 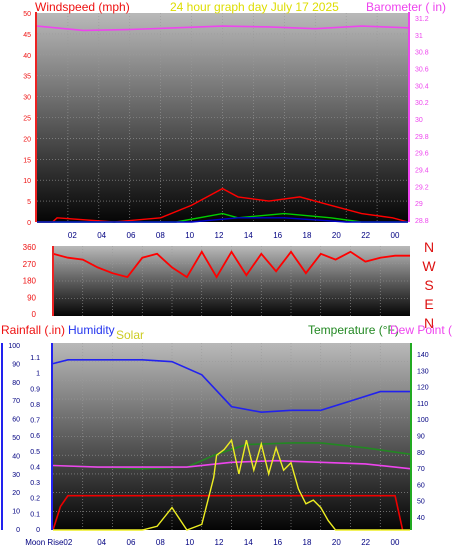 I want to click on axis-tick-label: 29.6, so click(x=422, y=154).